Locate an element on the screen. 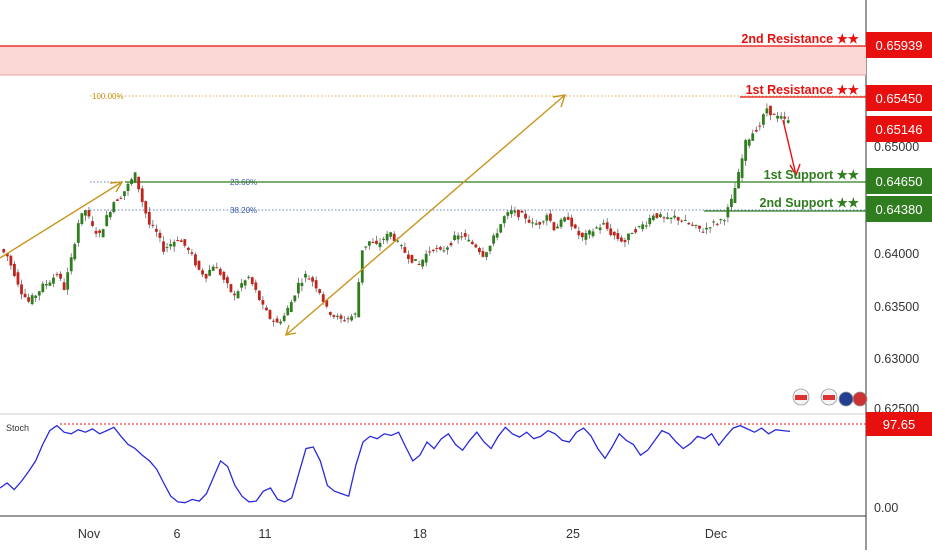  au-flag-icon is located at coordinates (846, 399).